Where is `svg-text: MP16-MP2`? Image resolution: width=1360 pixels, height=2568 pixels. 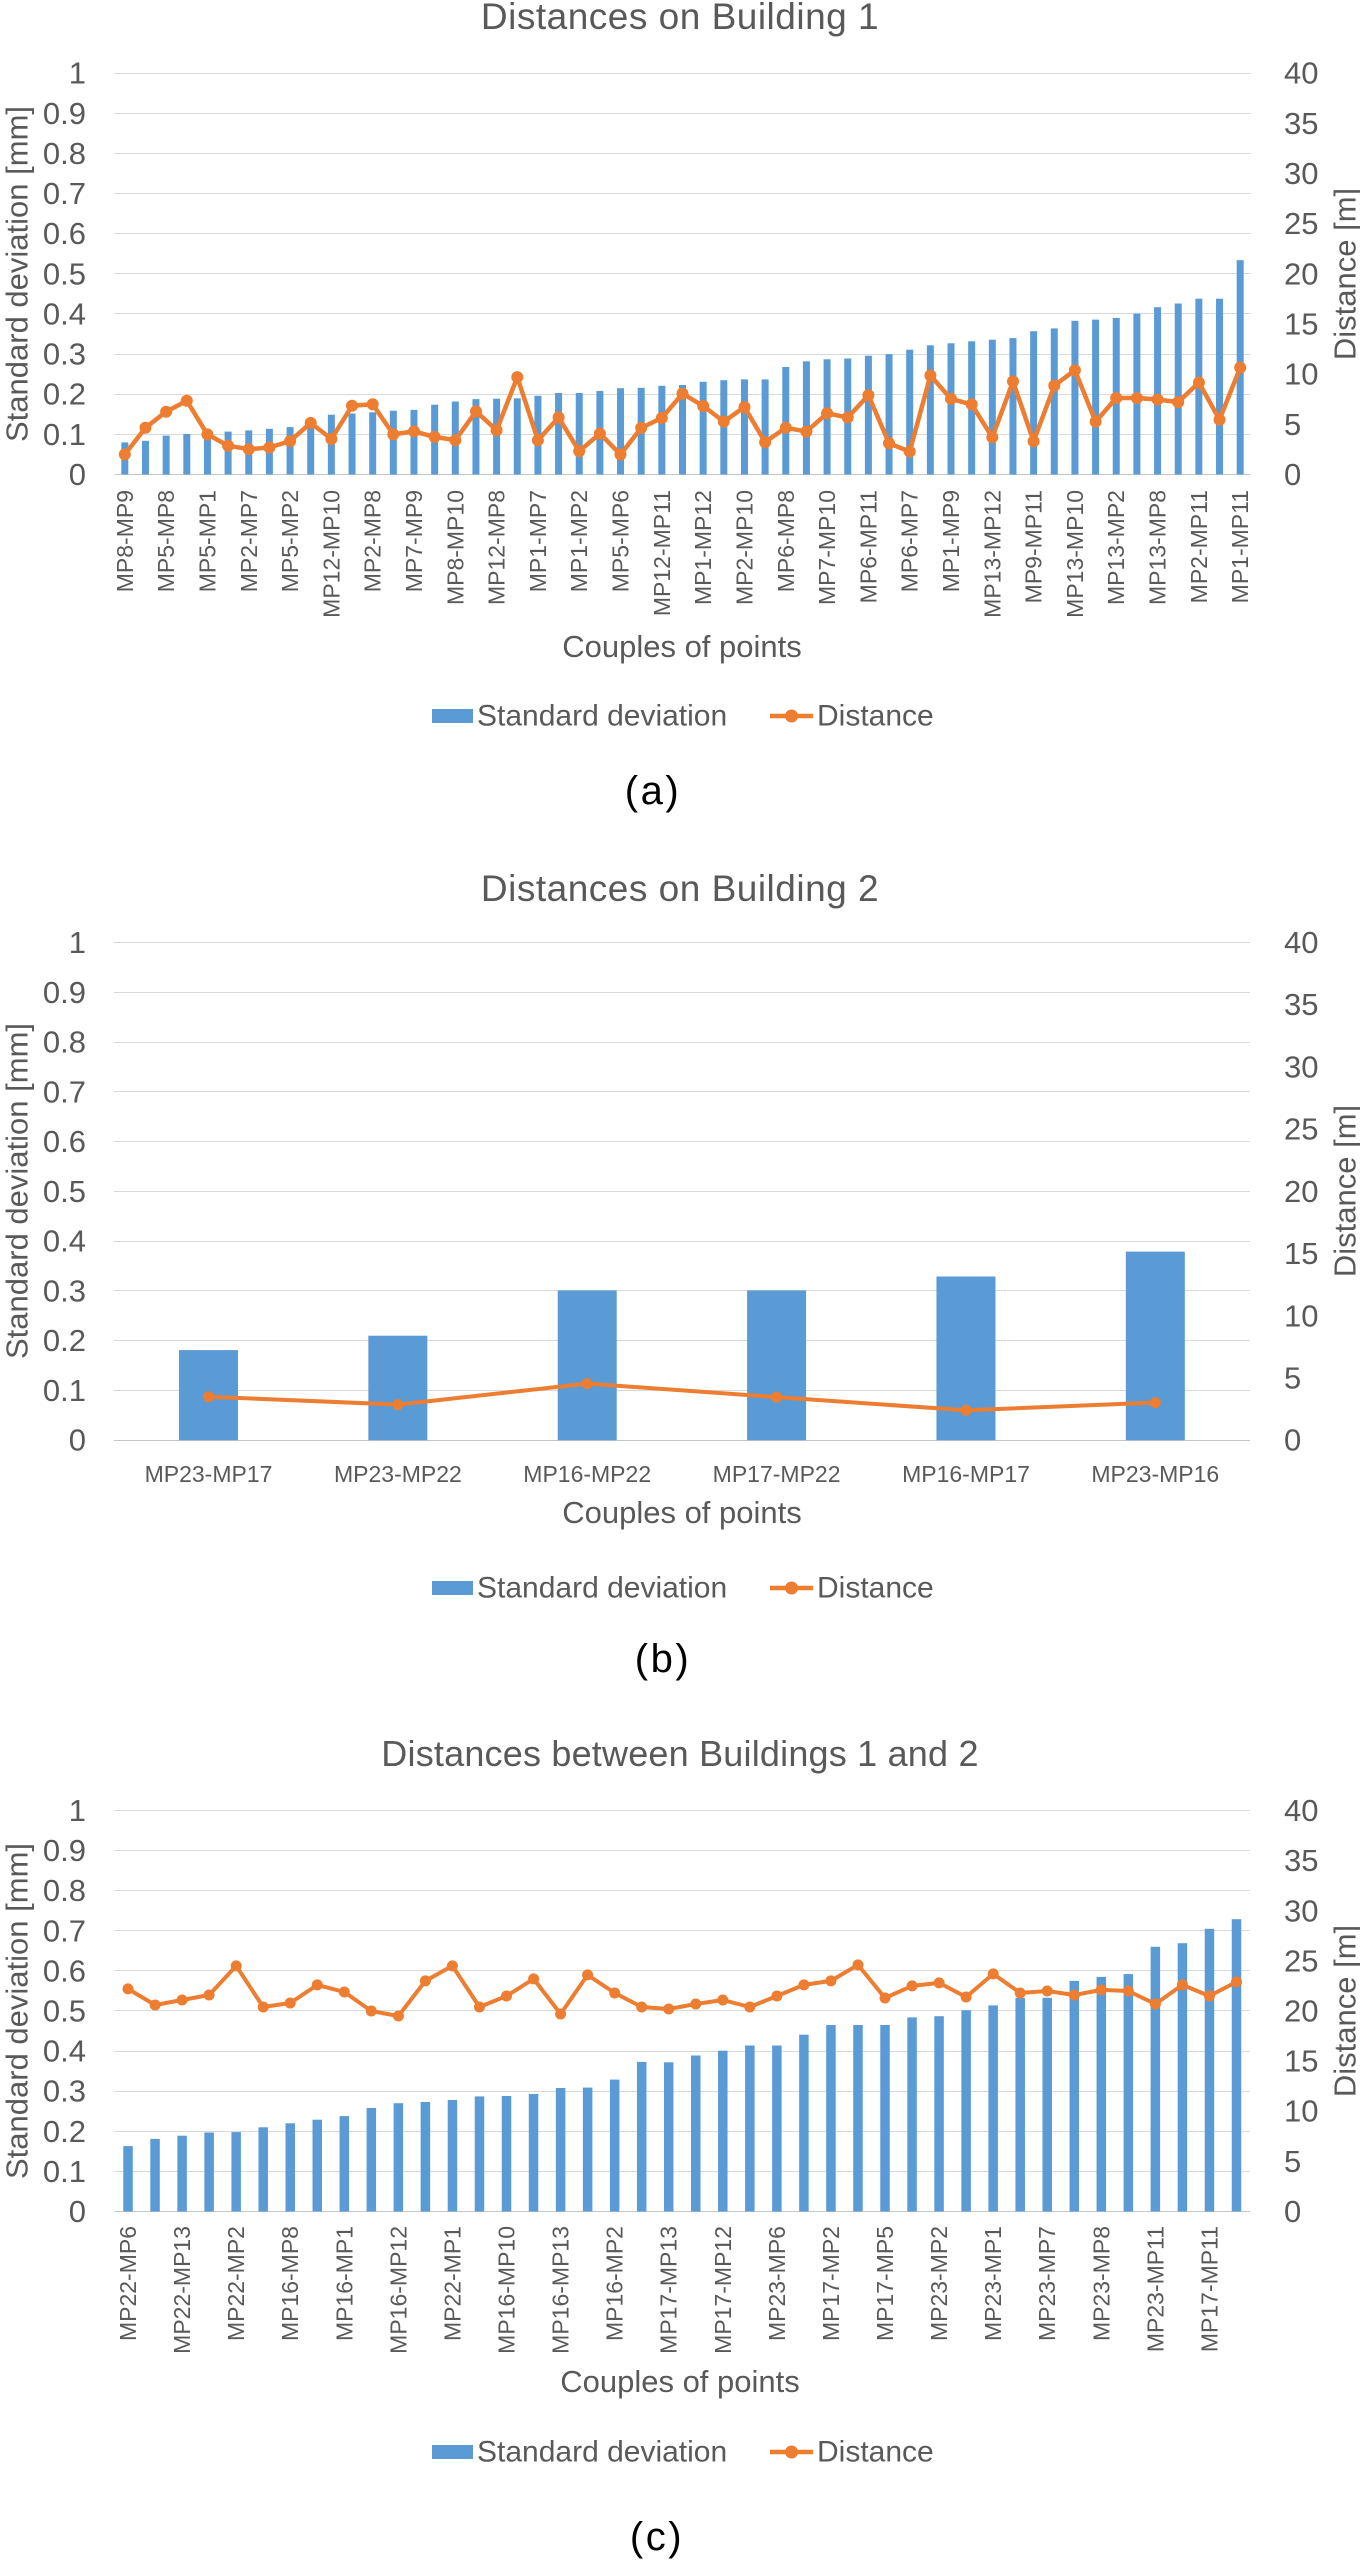
svg-text: MP16-MP2 is located at coordinates (615, 2283).